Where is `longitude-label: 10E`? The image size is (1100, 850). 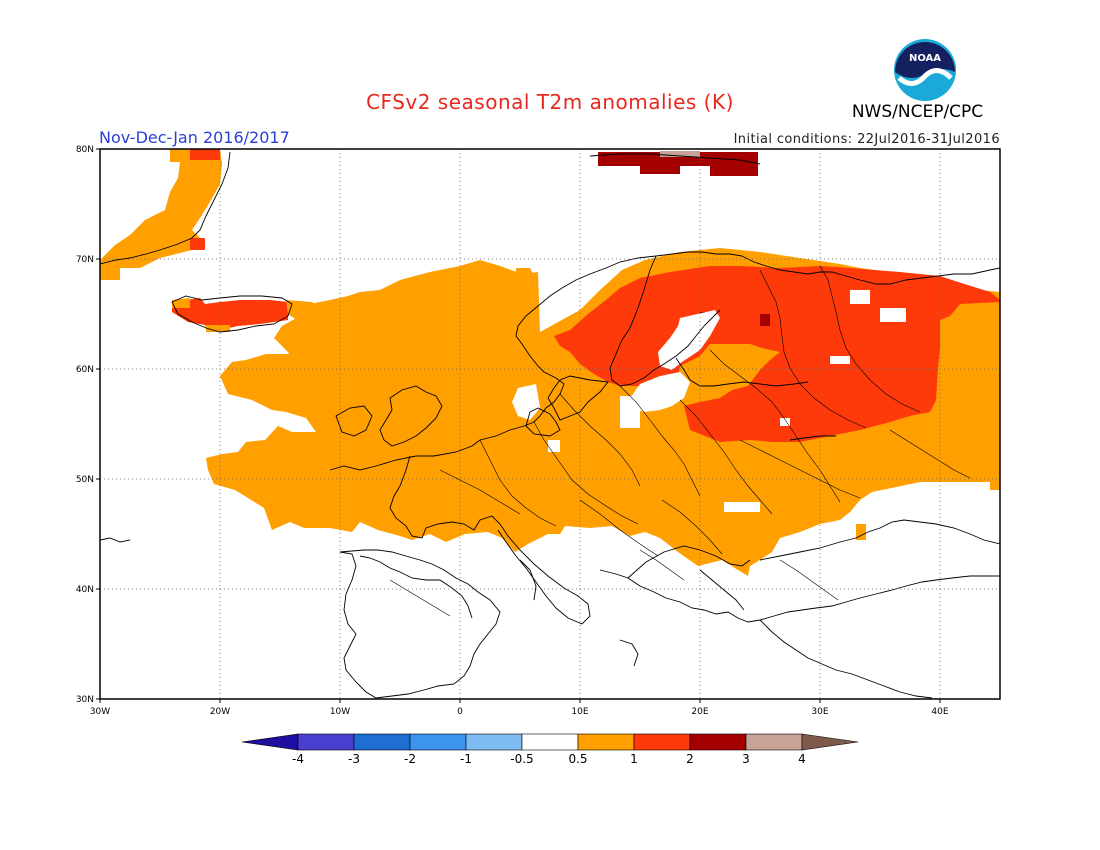 longitude-label: 10E is located at coordinates (579, 712).